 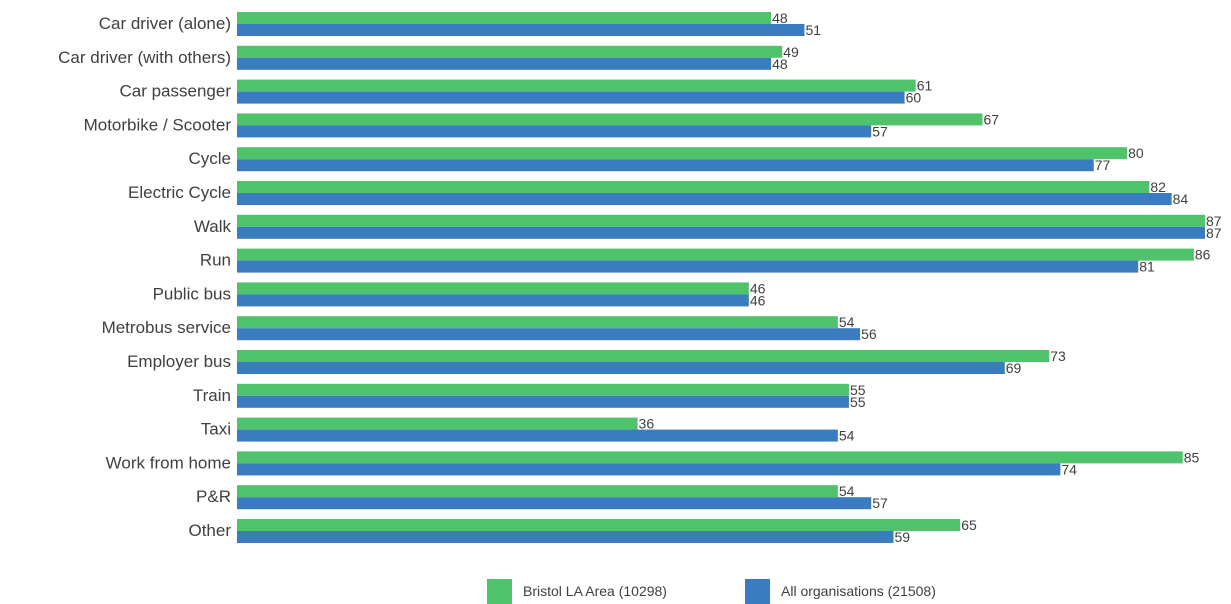 I want to click on category-label: Walk, so click(x=213, y=226).